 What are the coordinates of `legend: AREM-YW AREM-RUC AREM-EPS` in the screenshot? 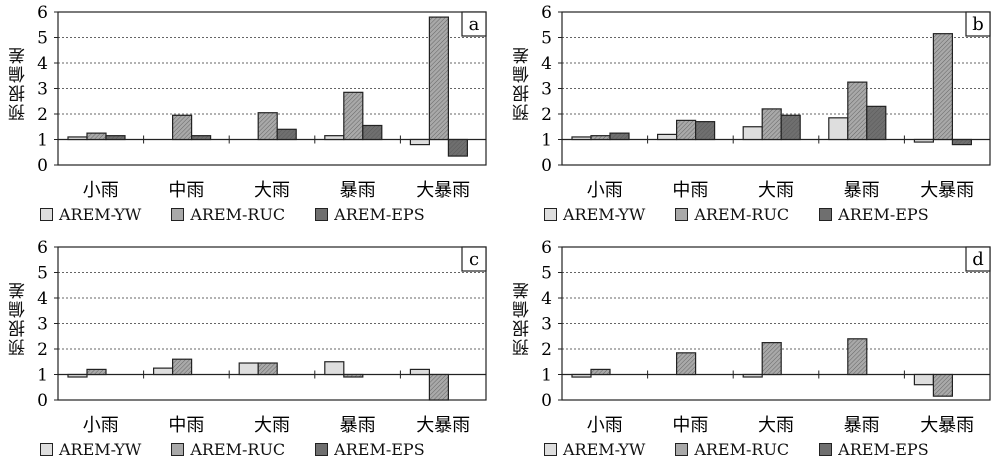 It's located at (751, 214).